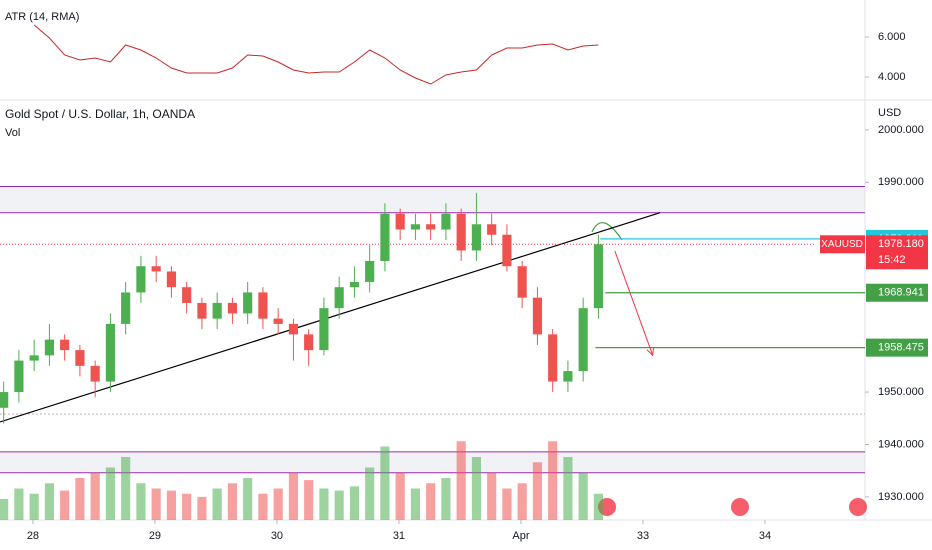 The width and height of the screenshot is (932, 550). What do you see at coordinates (42, 17) in the screenshot?
I see `indicator-title: ATR (14, RMA)` at bounding box center [42, 17].